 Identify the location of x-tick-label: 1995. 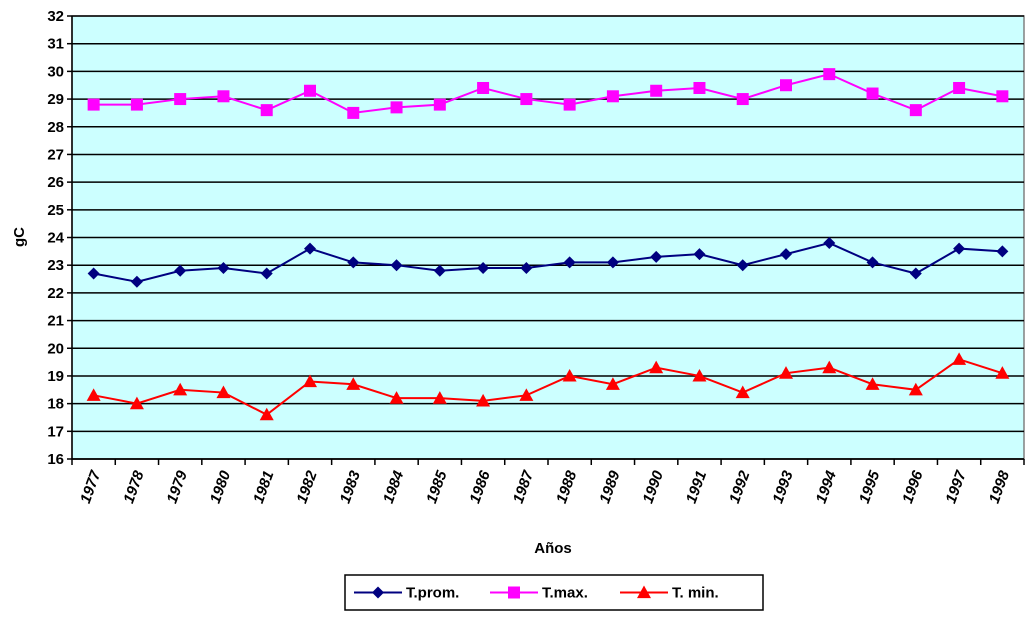
(870, 487).